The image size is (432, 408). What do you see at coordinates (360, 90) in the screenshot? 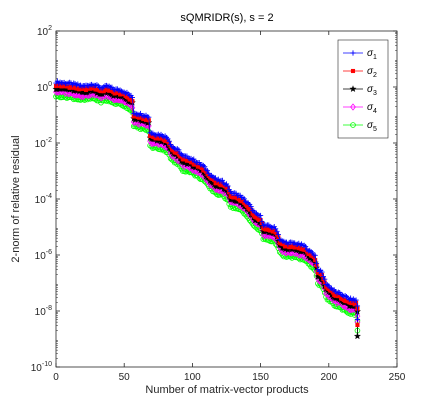
I see `legend-entry-3: σ3` at bounding box center [360, 90].